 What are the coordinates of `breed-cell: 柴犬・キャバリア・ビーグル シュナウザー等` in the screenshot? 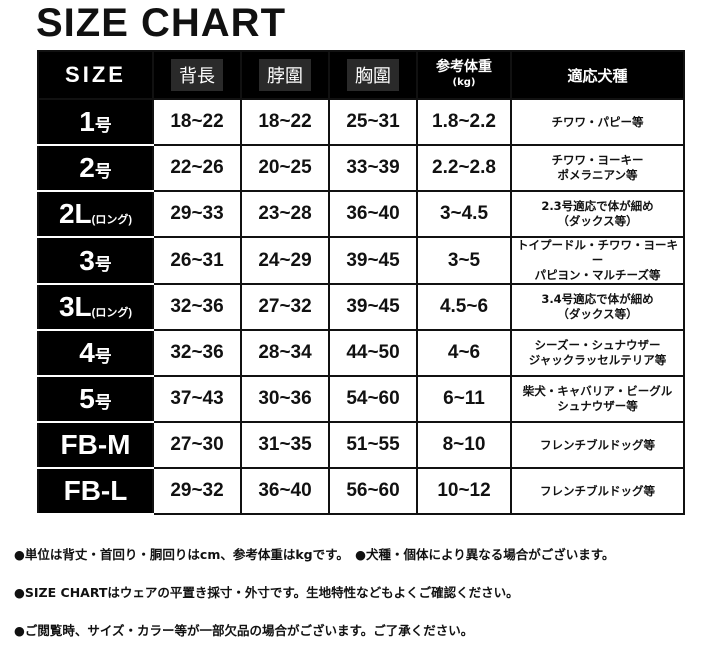 It's located at (597, 399).